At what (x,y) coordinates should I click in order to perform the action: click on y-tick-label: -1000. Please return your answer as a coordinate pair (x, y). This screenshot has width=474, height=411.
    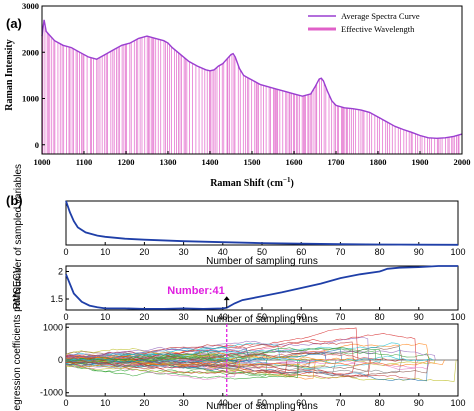
    Looking at the image, I should click on (51, 393).